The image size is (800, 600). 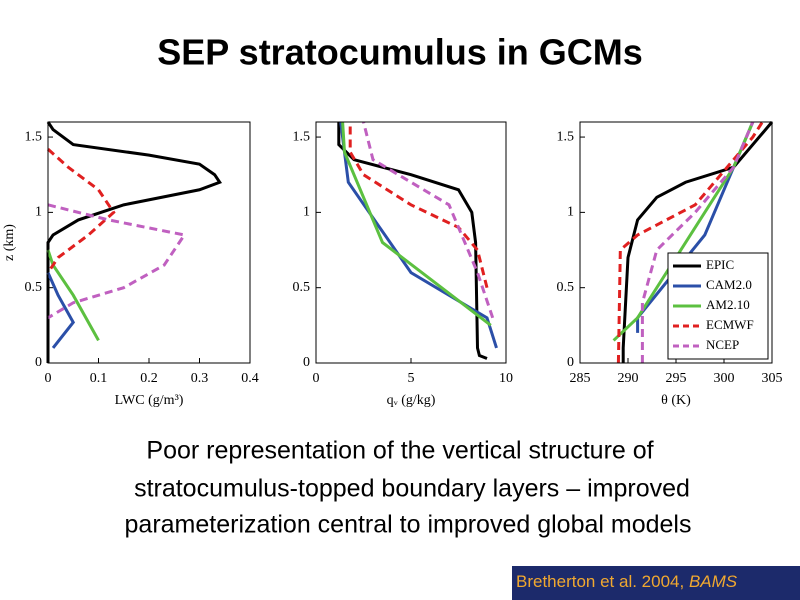 I want to click on citation-journal: BAMS, so click(x=713, y=581).